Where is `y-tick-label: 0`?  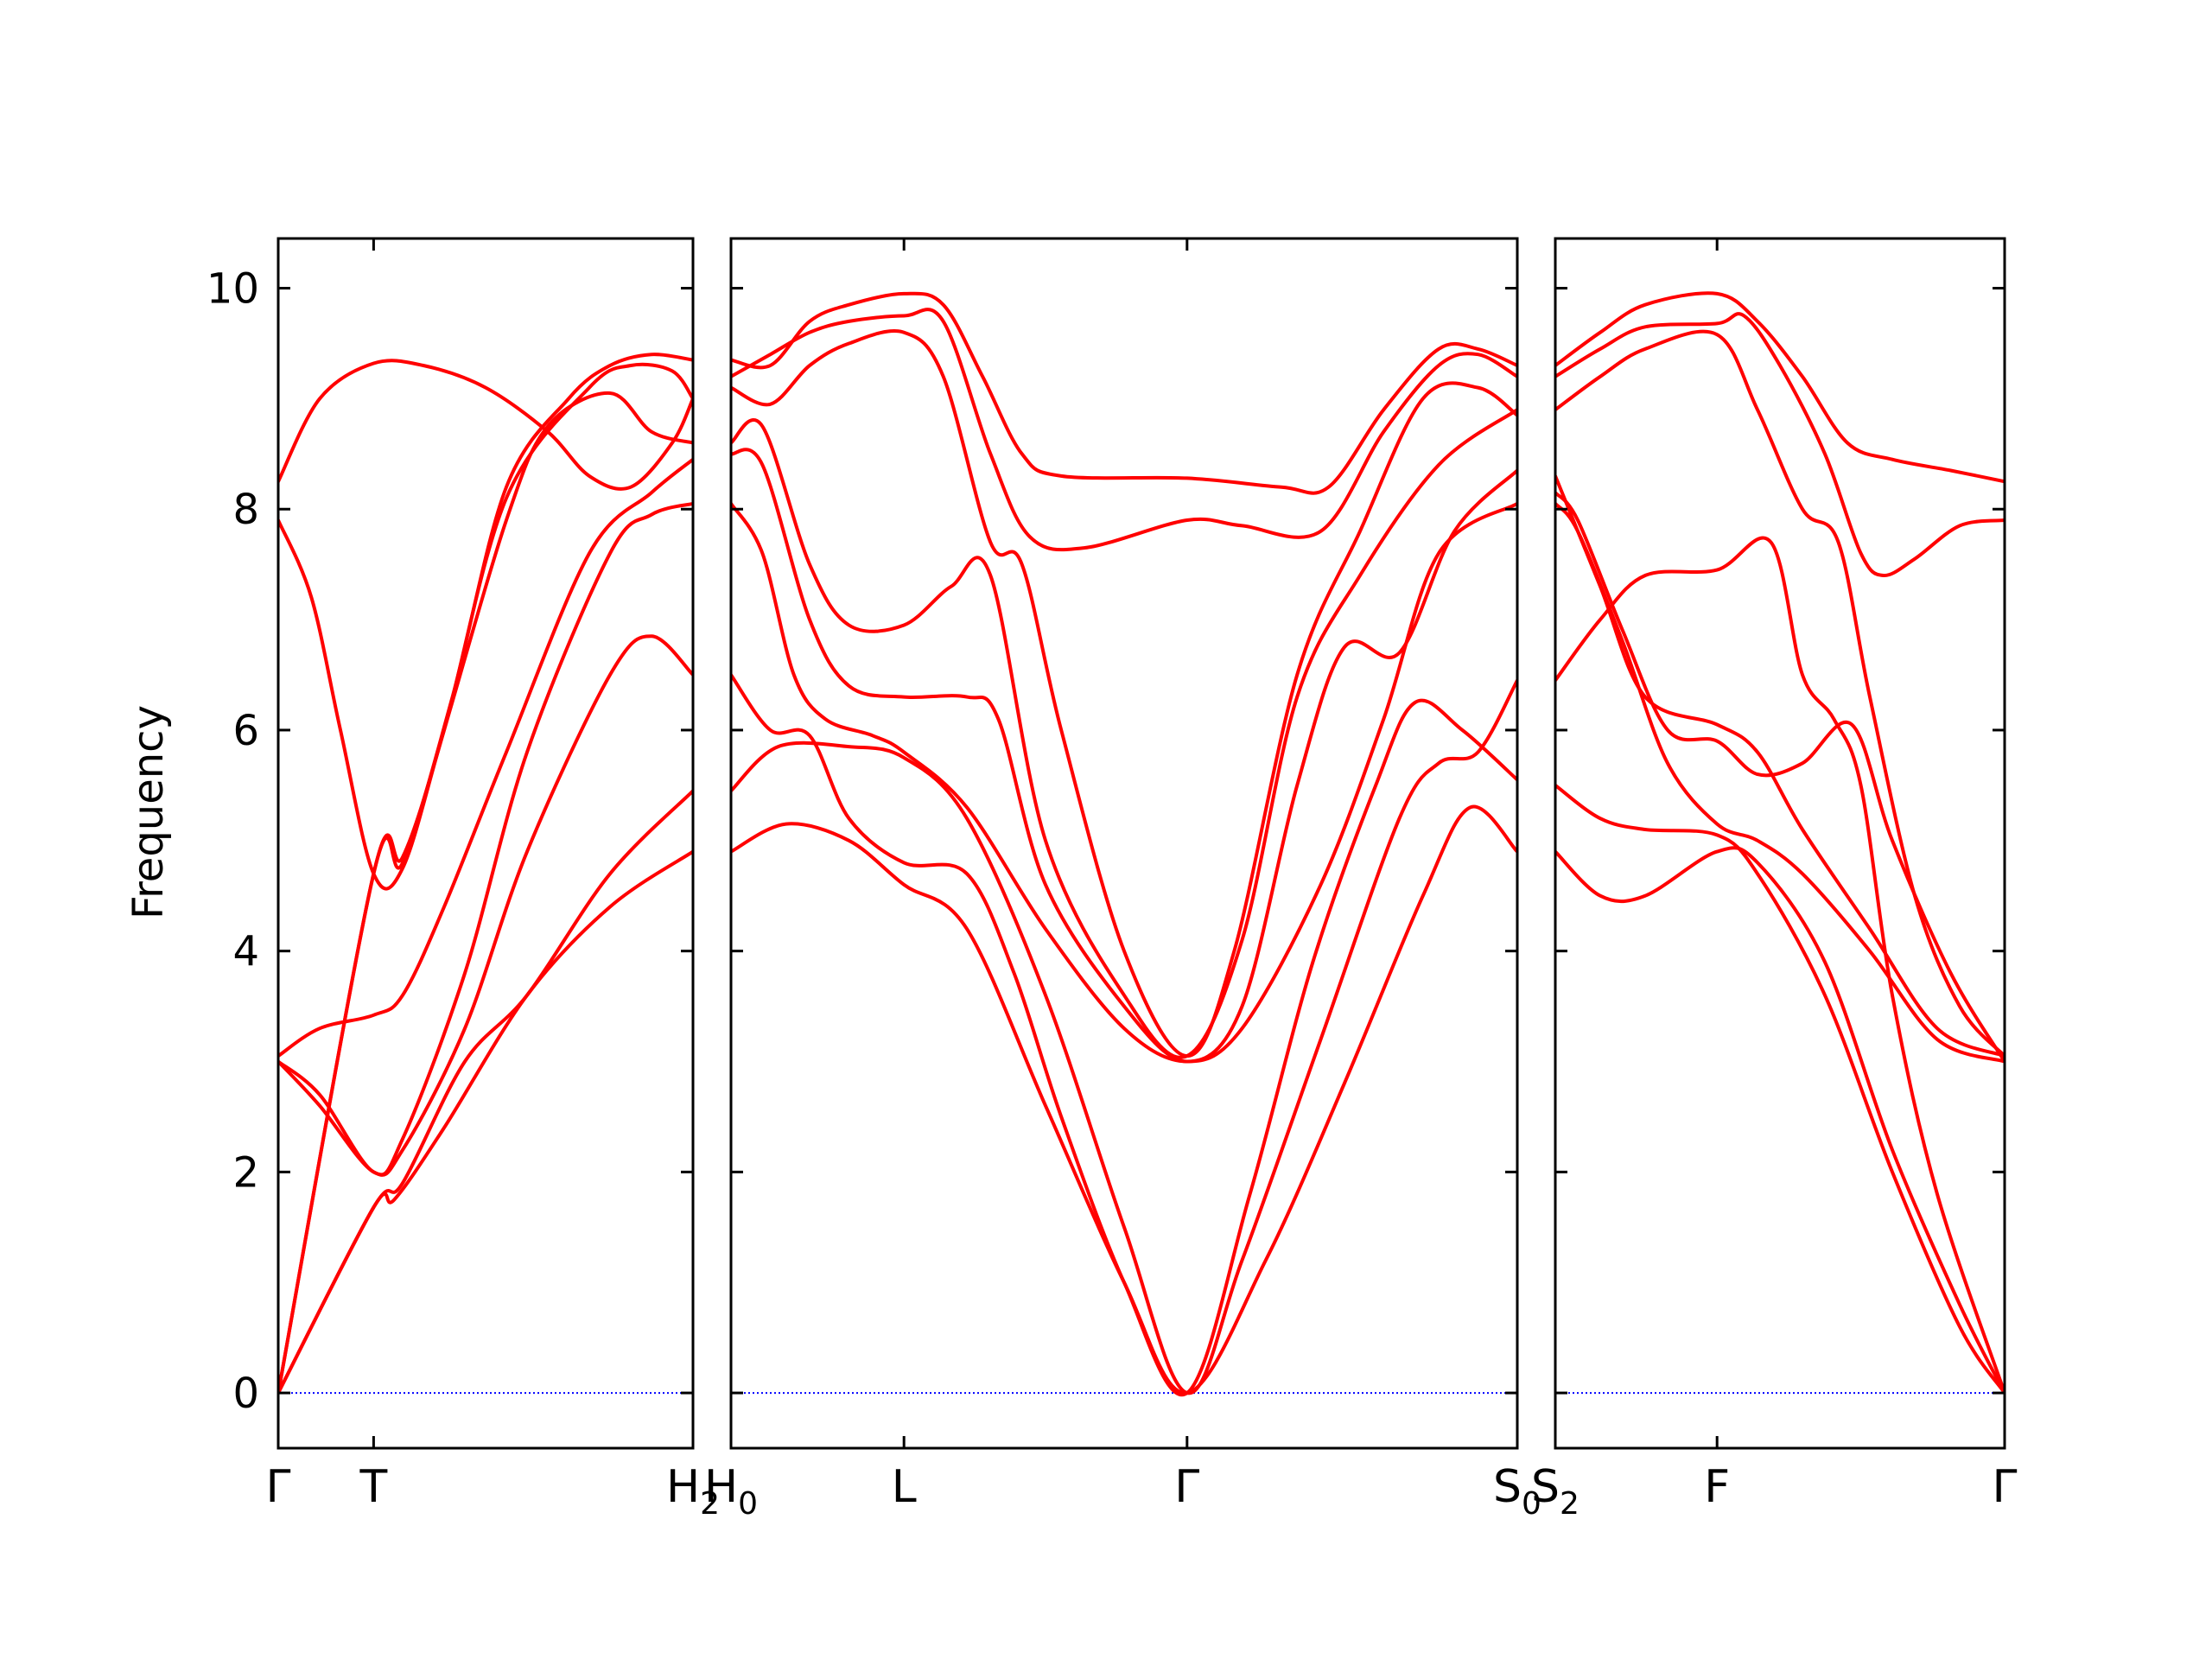 y-tick-label: 0 is located at coordinates (245, 1394).